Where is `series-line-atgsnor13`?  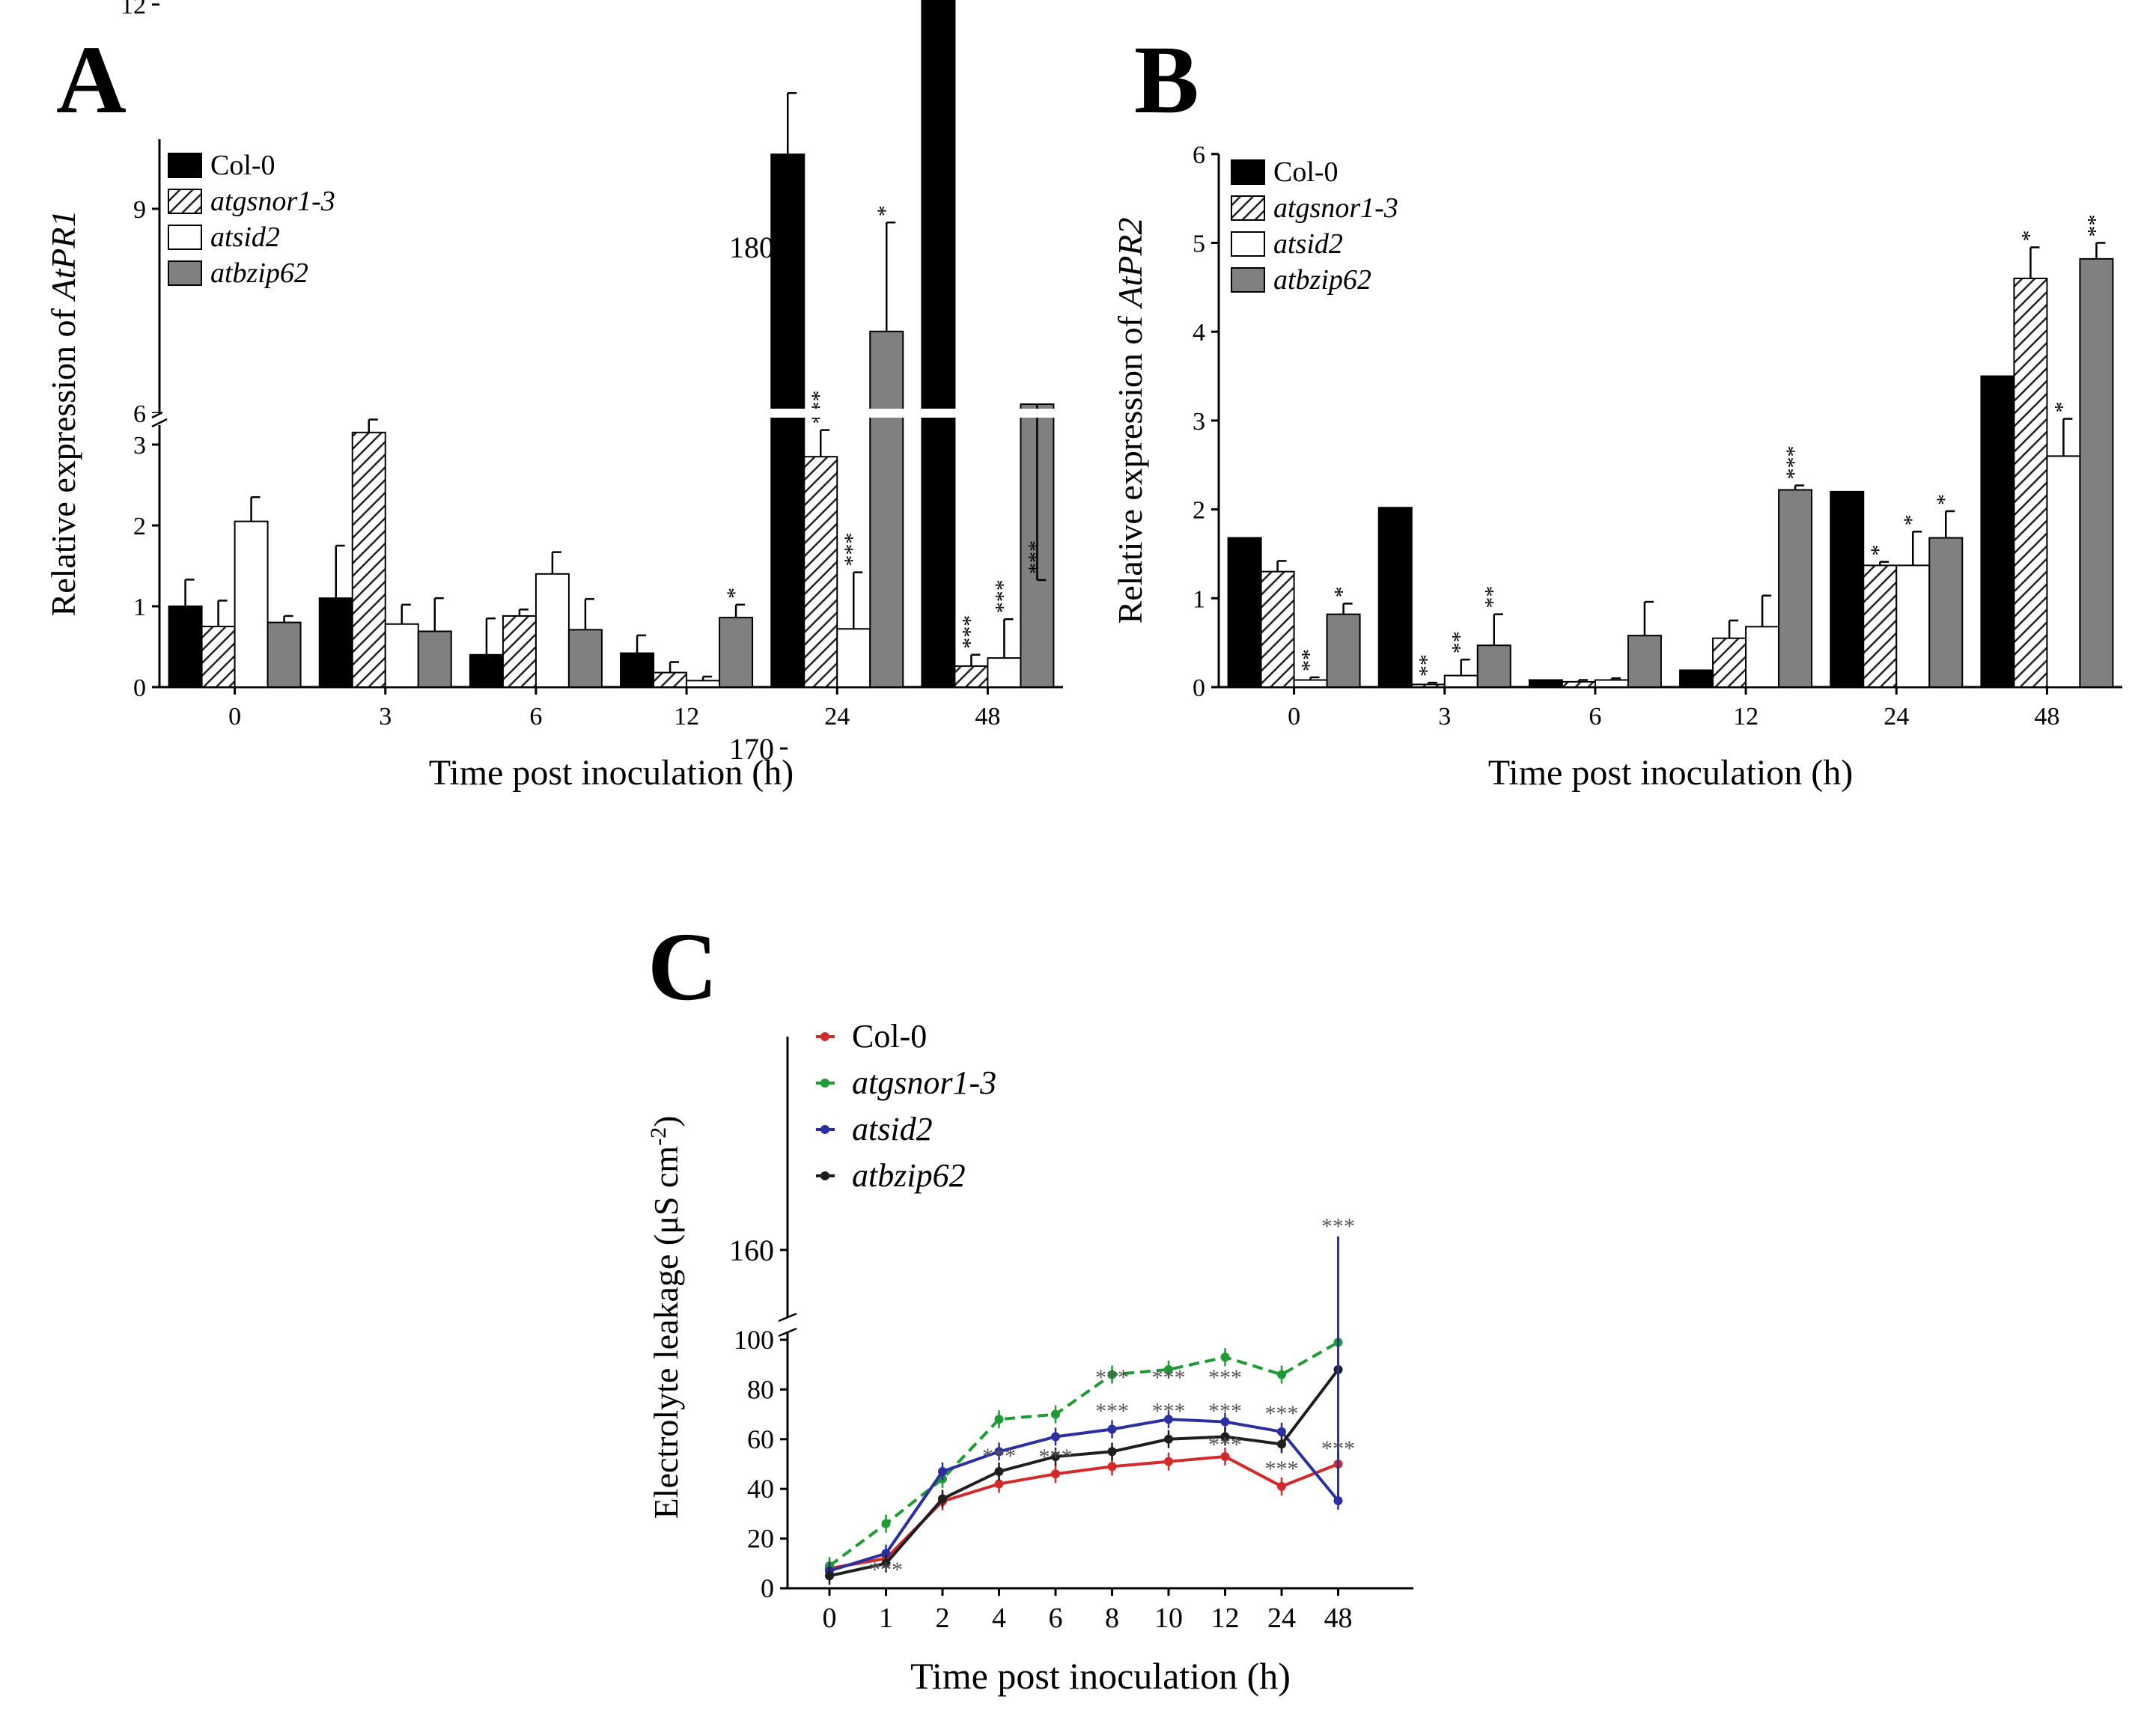 series-line-atgsnor13 is located at coordinates (1083, 1454).